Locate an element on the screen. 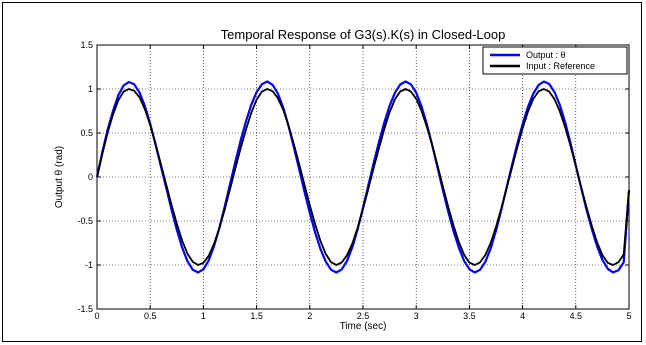 The height and width of the screenshot is (345, 646). x-tick-label: 2 is located at coordinates (309, 316).